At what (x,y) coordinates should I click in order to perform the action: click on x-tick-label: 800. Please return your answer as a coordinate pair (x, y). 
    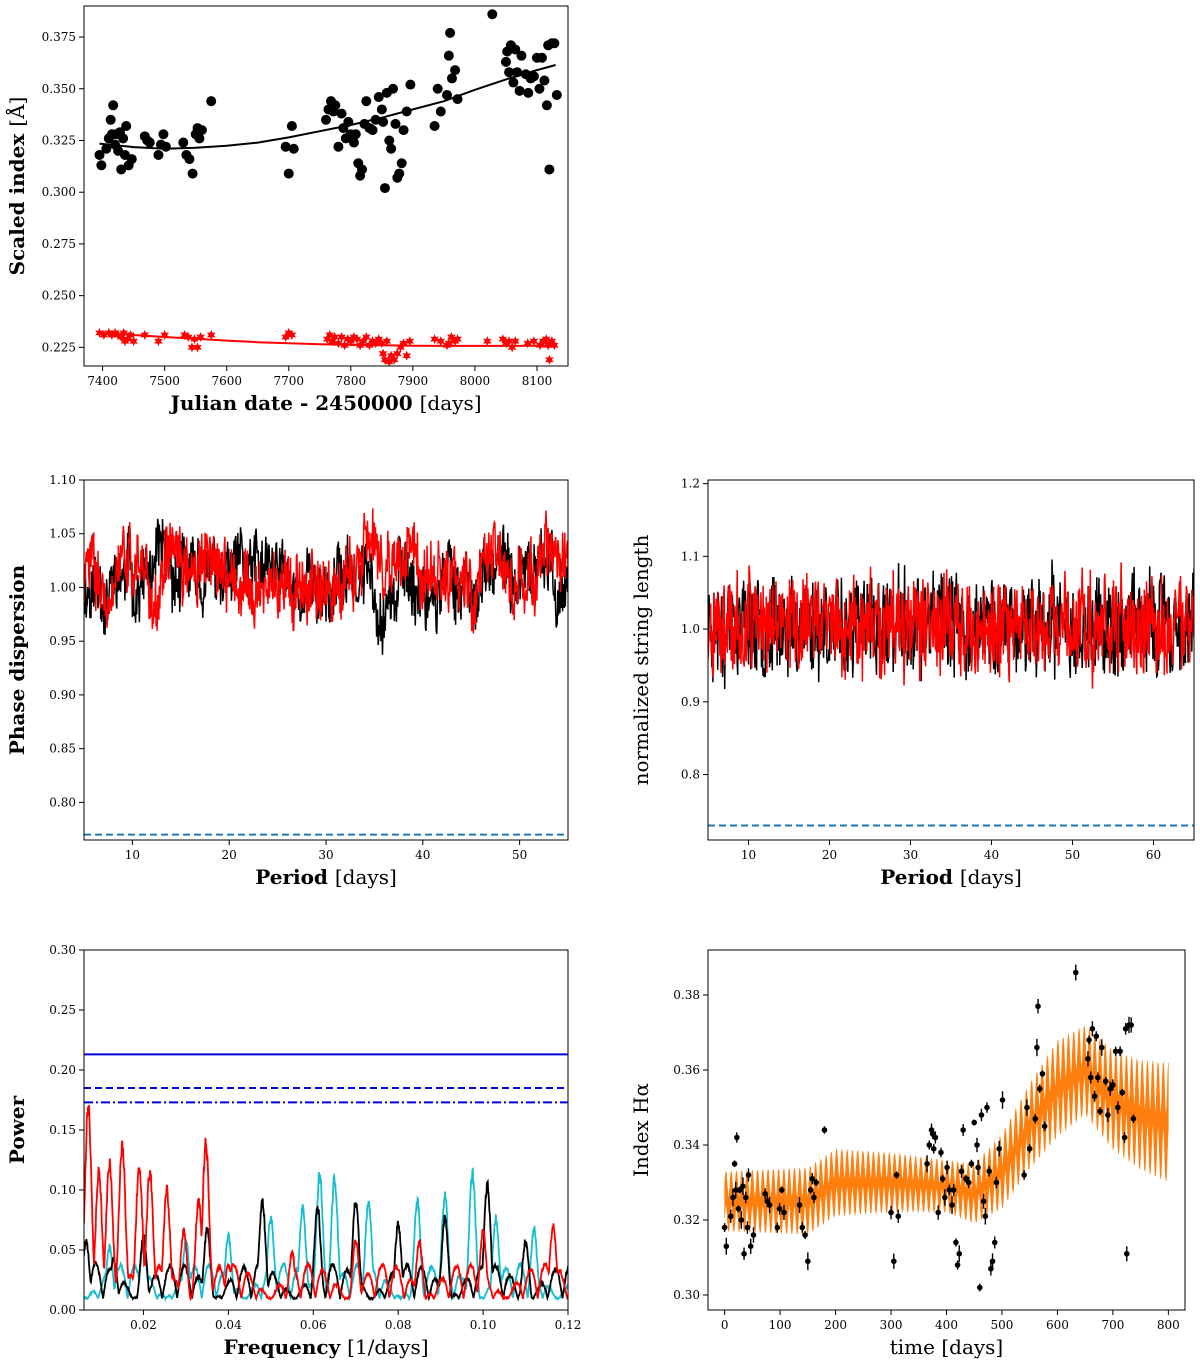
    Looking at the image, I should click on (1168, 1325).